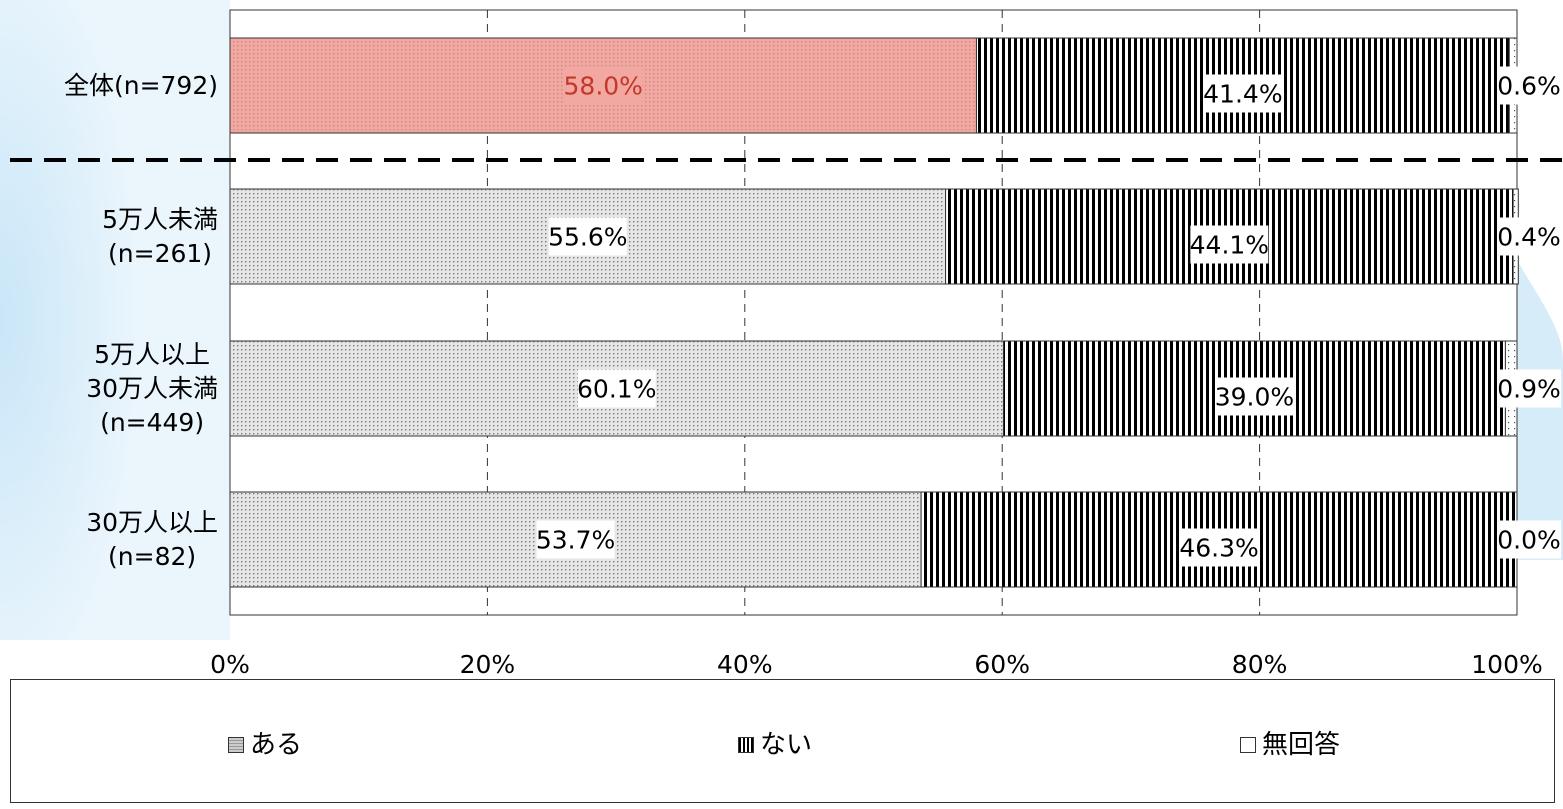  What do you see at coordinates (236, 745) in the screenshot?
I see `legend-swatch-dots` at bounding box center [236, 745].